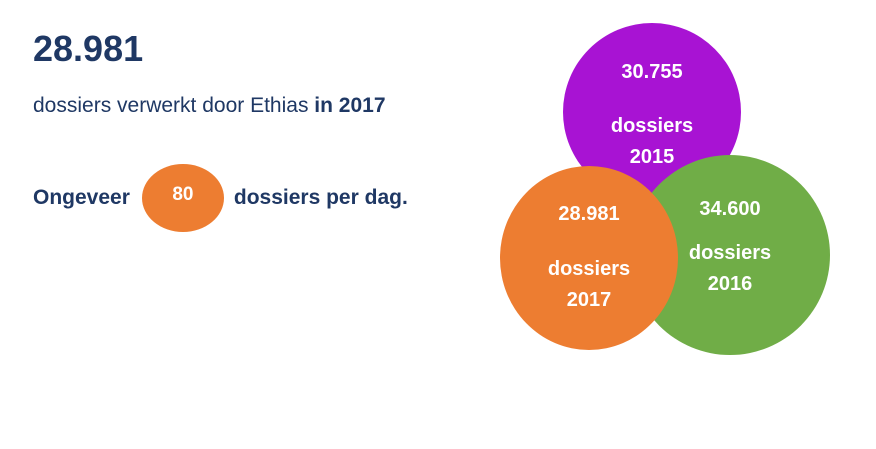 The width and height of the screenshot is (876, 449). I want to click on circle-2017-label: dossiers 2017, so click(589, 285).